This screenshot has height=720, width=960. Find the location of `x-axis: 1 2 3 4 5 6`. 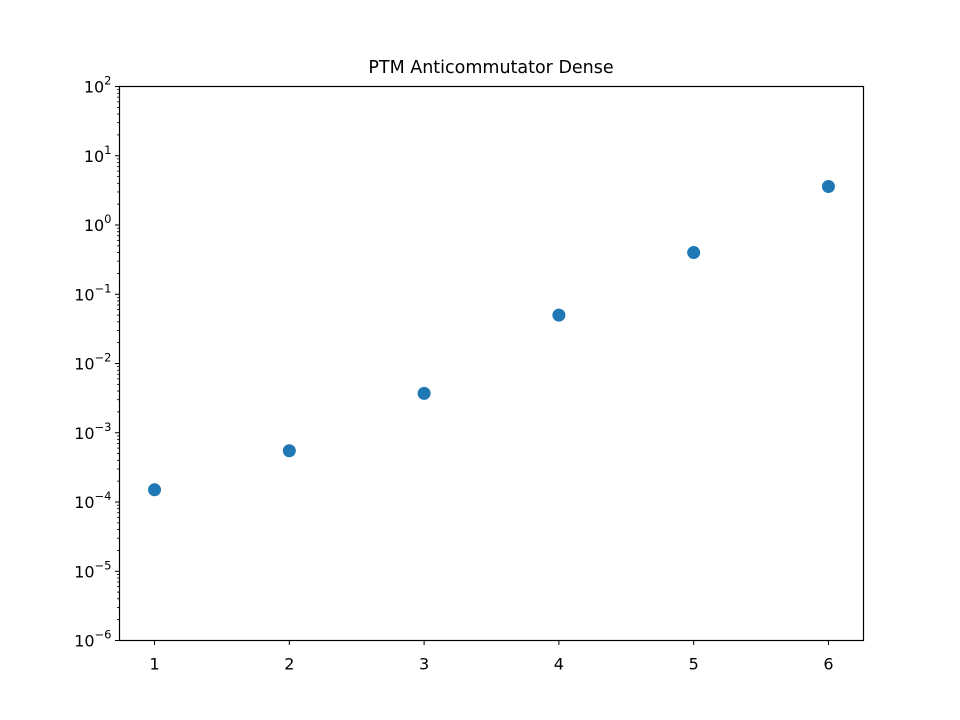

x-axis: 1 2 3 4 5 6 is located at coordinates (491, 657).